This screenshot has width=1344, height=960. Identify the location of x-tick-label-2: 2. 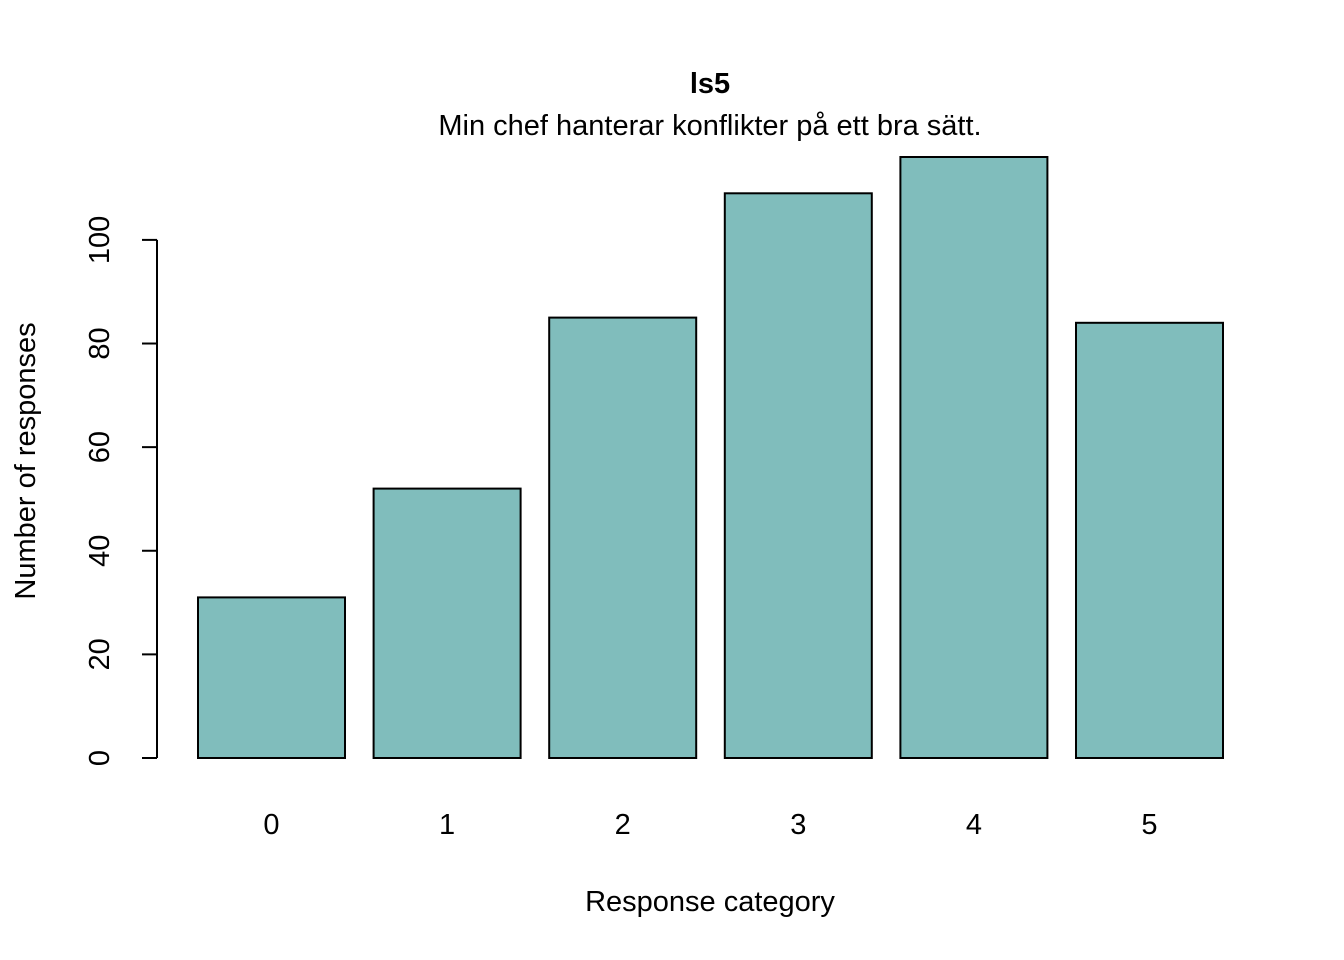
(623, 825).